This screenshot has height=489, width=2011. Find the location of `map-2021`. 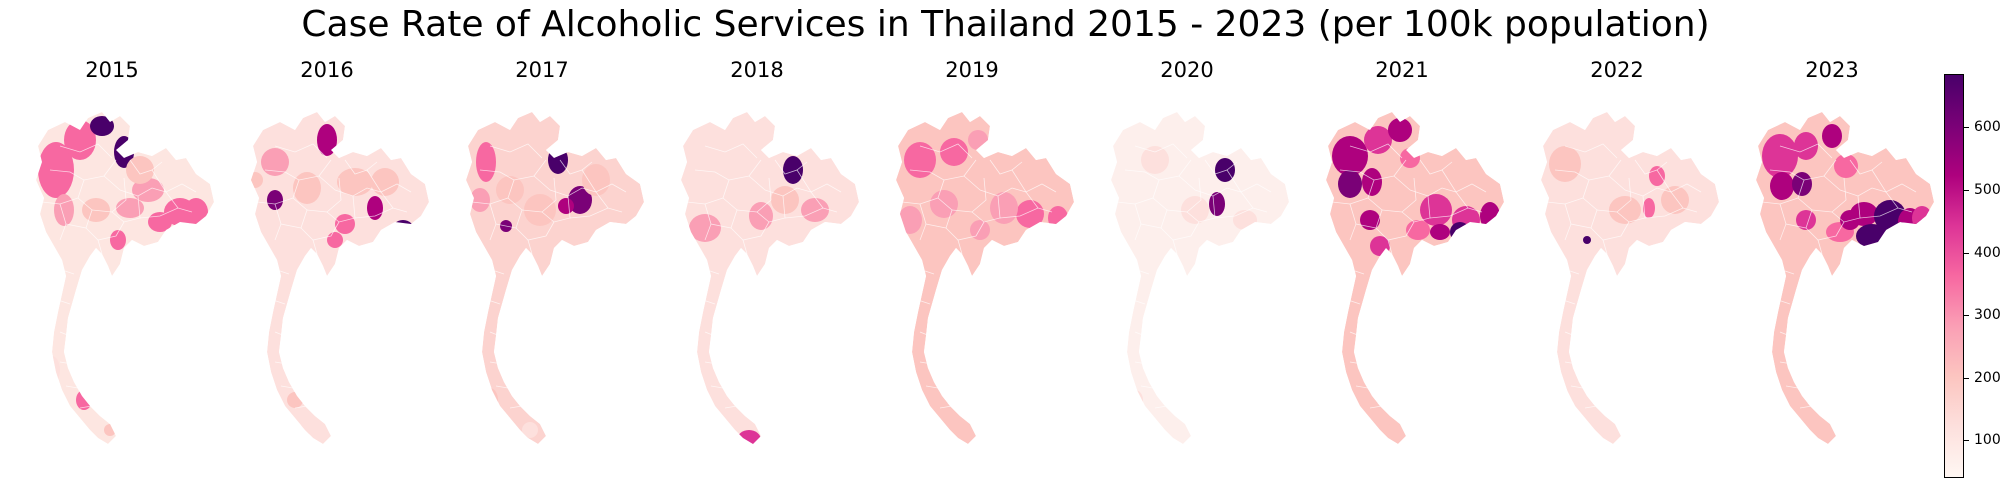

map-2021 is located at coordinates (1415, 278).